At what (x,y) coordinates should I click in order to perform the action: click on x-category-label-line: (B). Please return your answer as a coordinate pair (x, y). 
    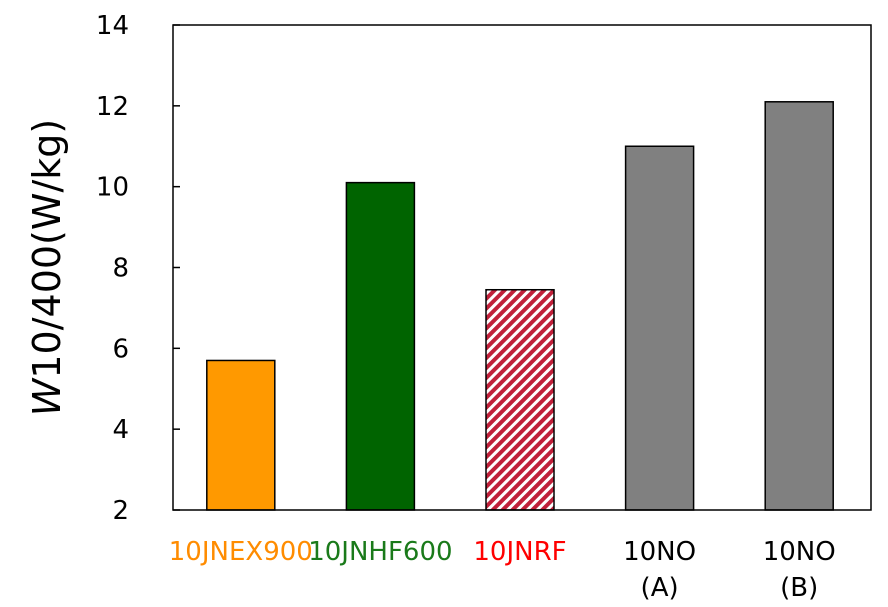
    Looking at the image, I should click on (799, 588).